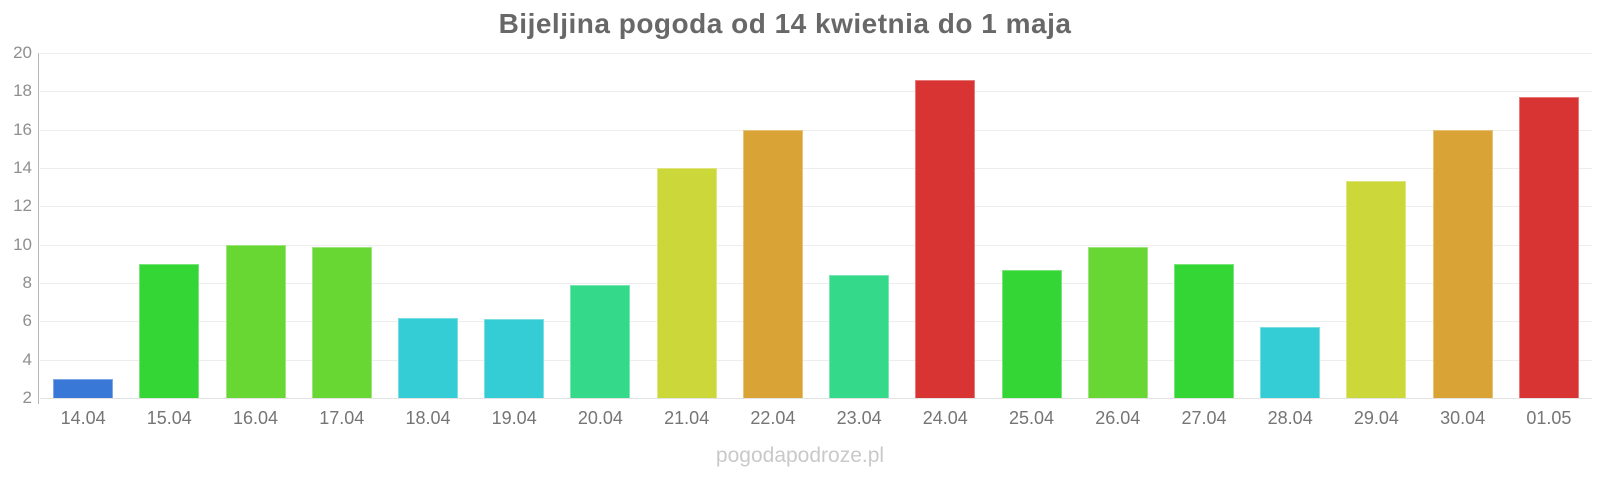 This screenshot has height=480, width=1600. What do you see at coordinates (169, 418) in the screenshot?
I see `x-axis-tick-label: 15.04` at bounding box center [169, 418].